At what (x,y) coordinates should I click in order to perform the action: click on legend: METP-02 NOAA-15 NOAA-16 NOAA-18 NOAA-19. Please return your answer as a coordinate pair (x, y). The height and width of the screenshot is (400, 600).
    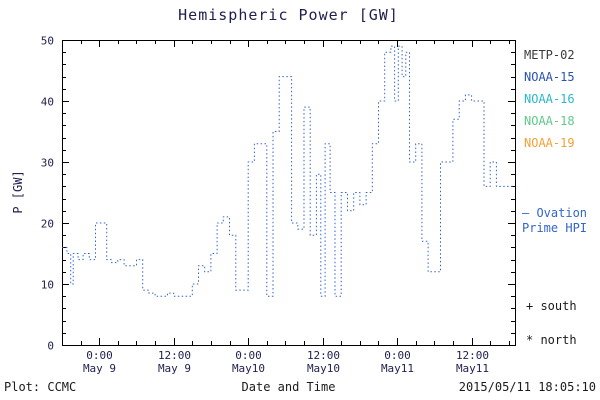
    Looking at the image, I should click on (549, 99).